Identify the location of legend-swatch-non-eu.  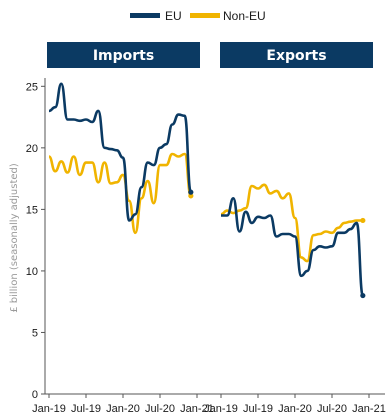
(205, 15).